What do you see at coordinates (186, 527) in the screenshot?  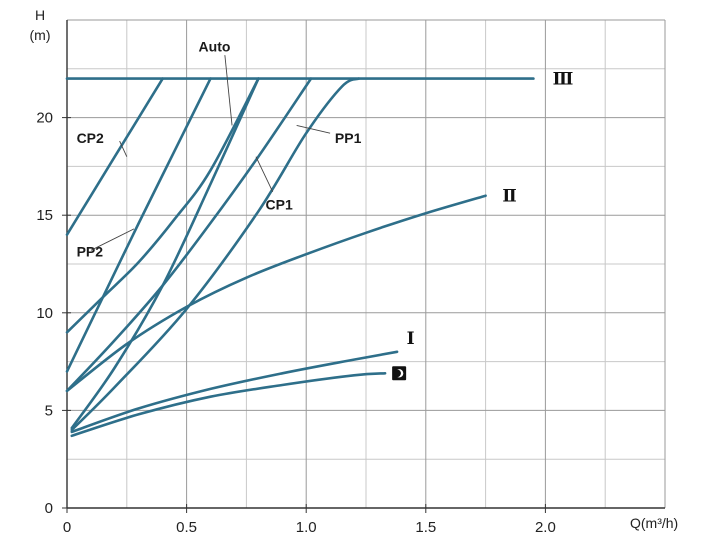 I see `x-tick-label: 0.5` at bounding box center [186, 527].